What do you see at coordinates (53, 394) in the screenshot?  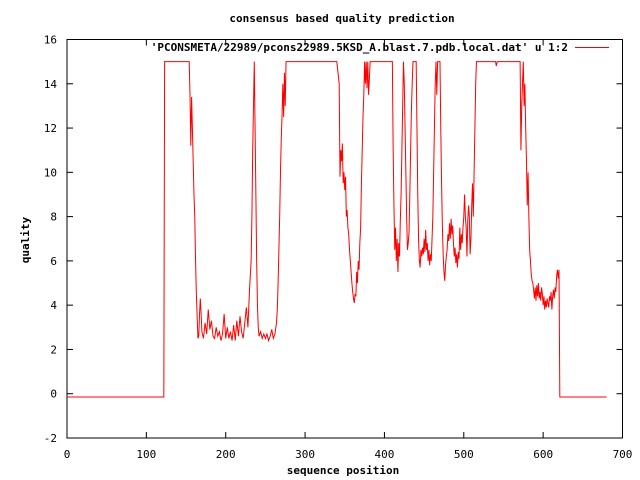 I see `y-tick-label: 0` at bounding box center [53, 394].